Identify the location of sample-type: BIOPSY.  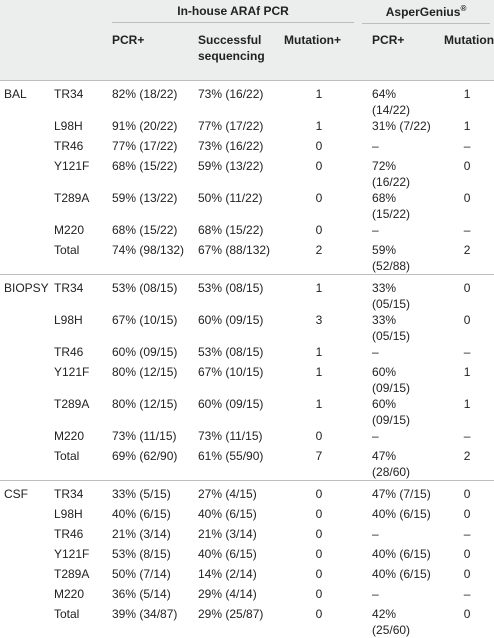
(25, 294).